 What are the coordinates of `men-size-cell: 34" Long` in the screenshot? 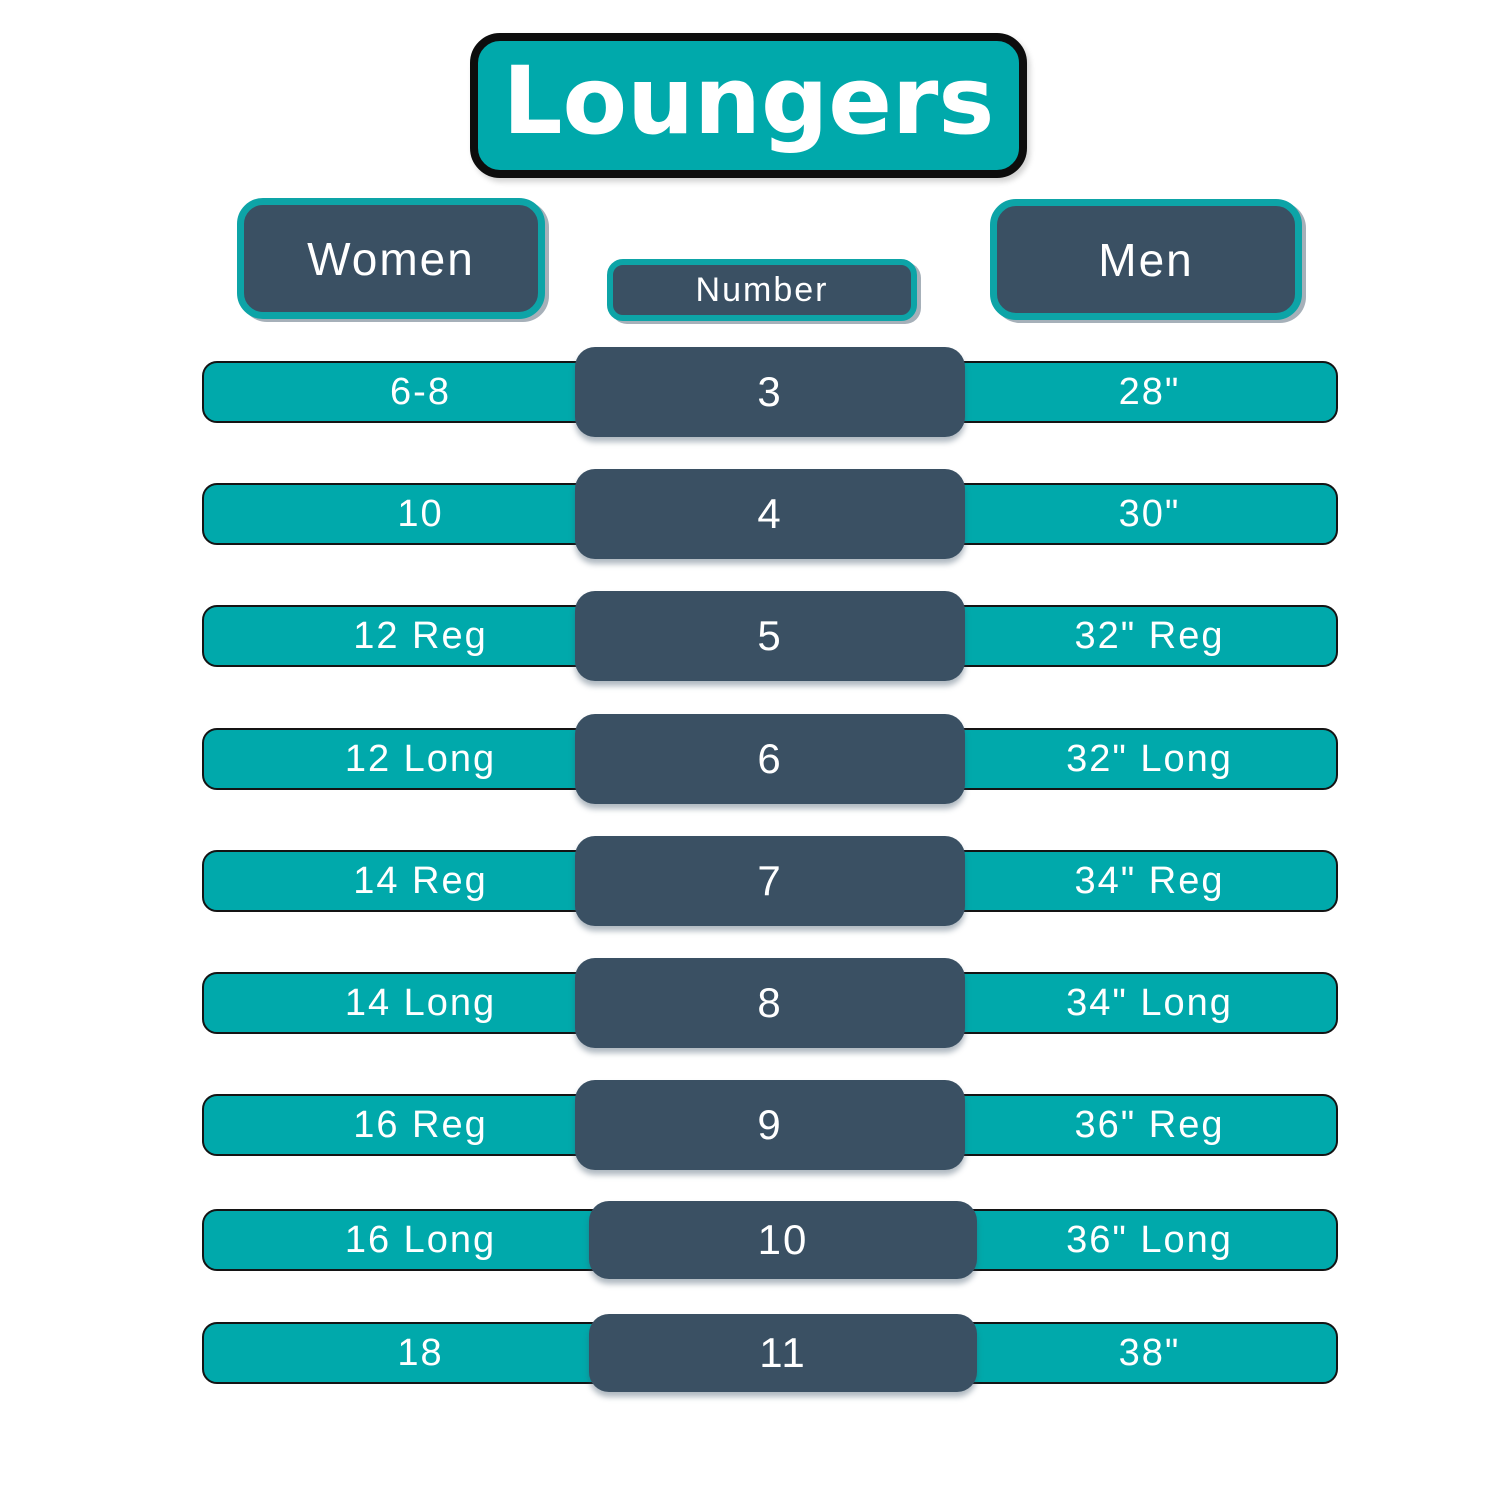 It's located at (1149, 1002).